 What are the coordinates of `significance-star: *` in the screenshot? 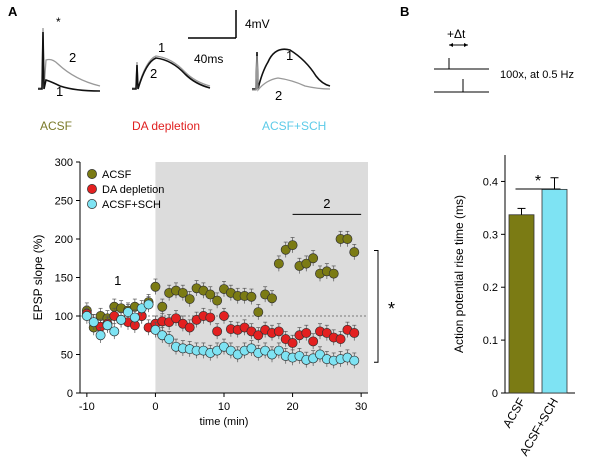 It's located at (391, 309).